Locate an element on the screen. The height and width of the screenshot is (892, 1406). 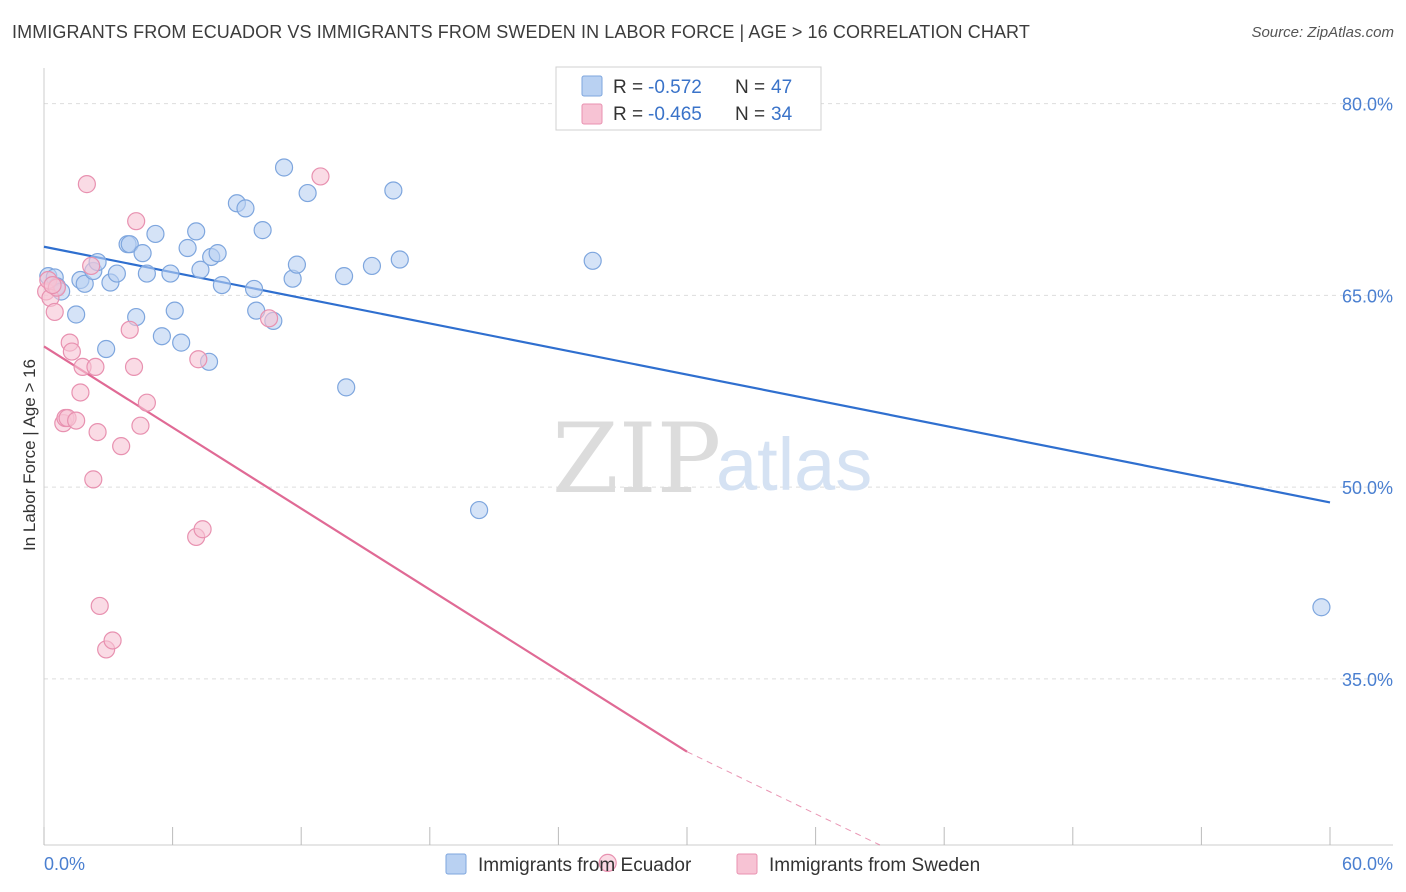
legend-n-label-ecuador: N = is located at coordinates (750, 87).